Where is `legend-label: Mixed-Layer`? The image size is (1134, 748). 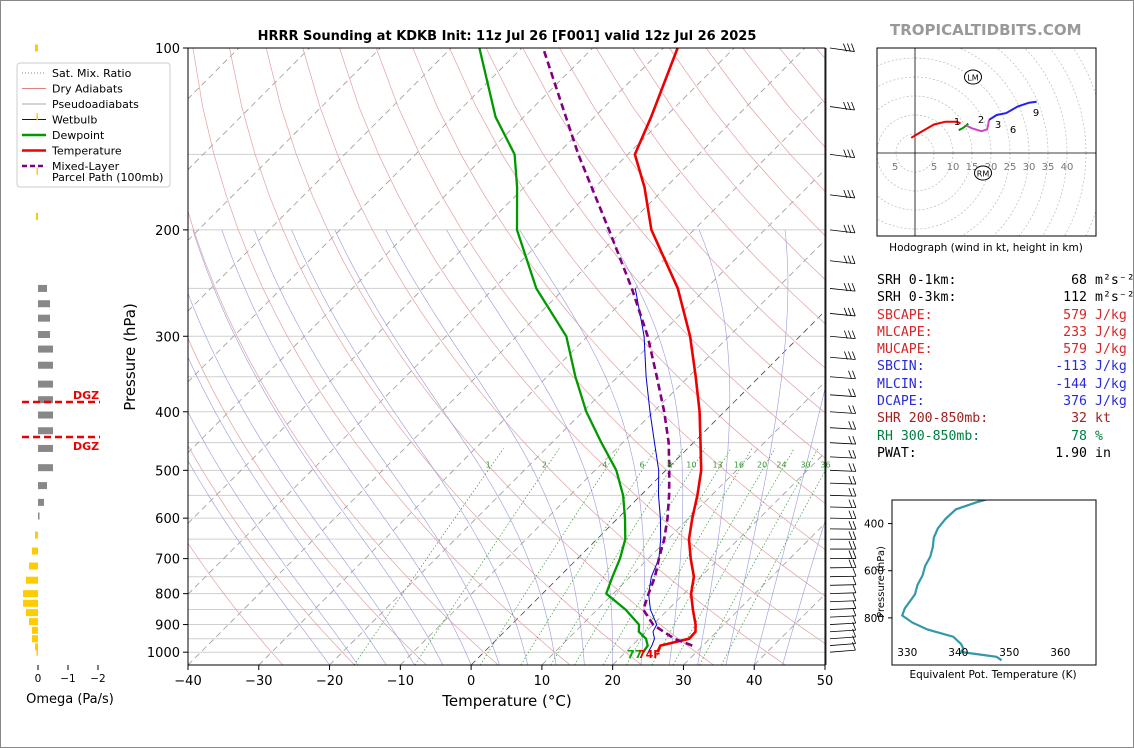 legend-label: Mixed-Layer is located at coordinates (86, 166).